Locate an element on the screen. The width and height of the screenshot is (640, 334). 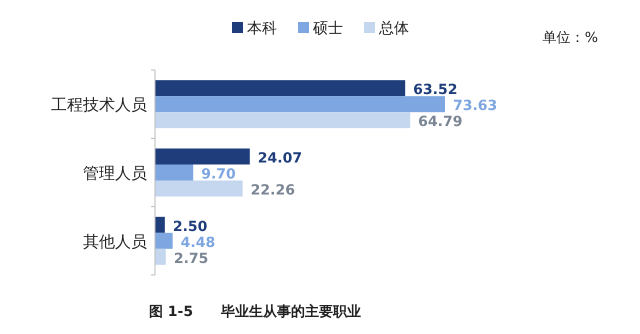
legend-label: 总体 is located at coordinates (393, 28).